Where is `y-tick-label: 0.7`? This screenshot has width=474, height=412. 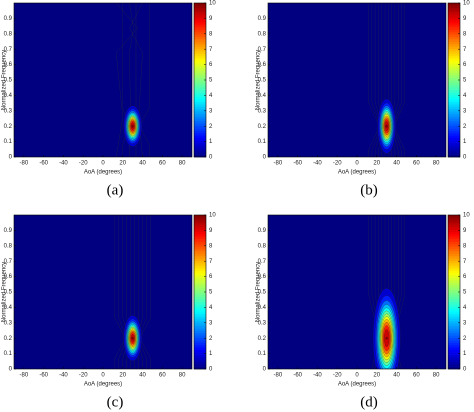 y-tick-label: 0.7 is located at coordinates (262, 50).